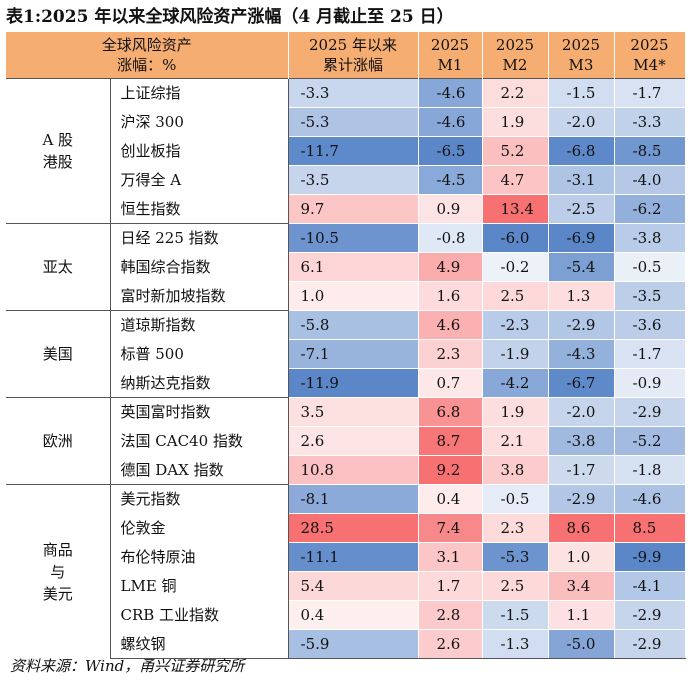 The width and height of the screenshot is (691, 682). I want to click on header-ytd-line1: 2025 年以来, so click(353, 45).